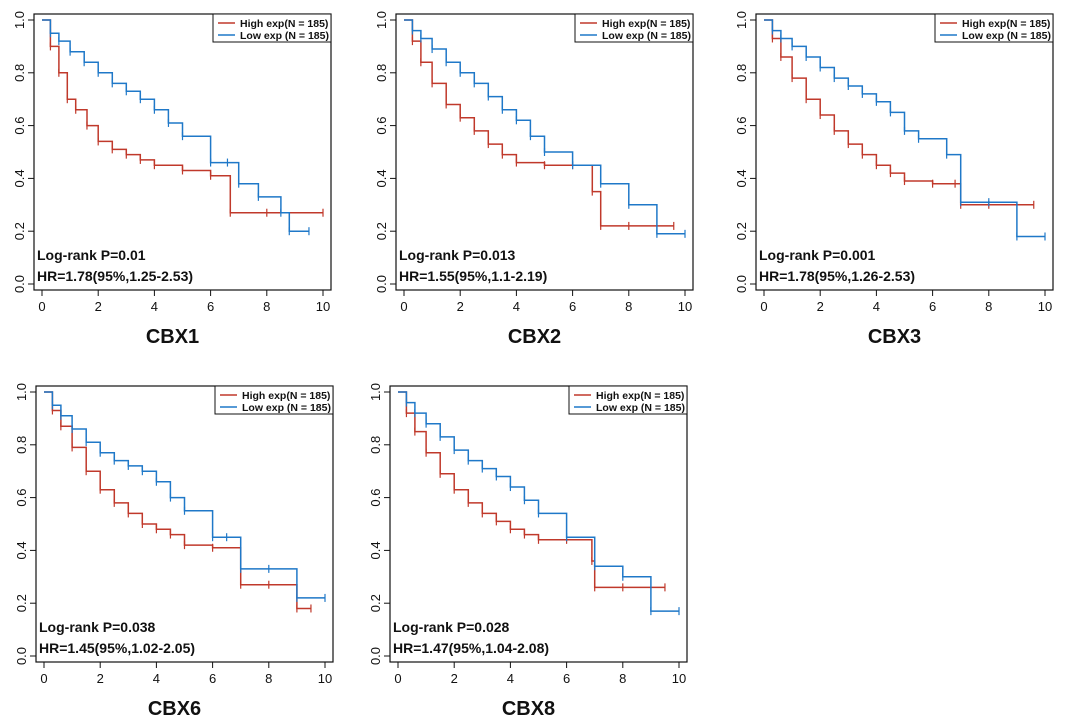 This screenshot has width=1065, height=721. What do you see at coordinates (473, 276) in the screenshot?
I see `hazard-ratio-text: HR=1.55(95%,1.1-2.19)` at bounding box center [473, 276].